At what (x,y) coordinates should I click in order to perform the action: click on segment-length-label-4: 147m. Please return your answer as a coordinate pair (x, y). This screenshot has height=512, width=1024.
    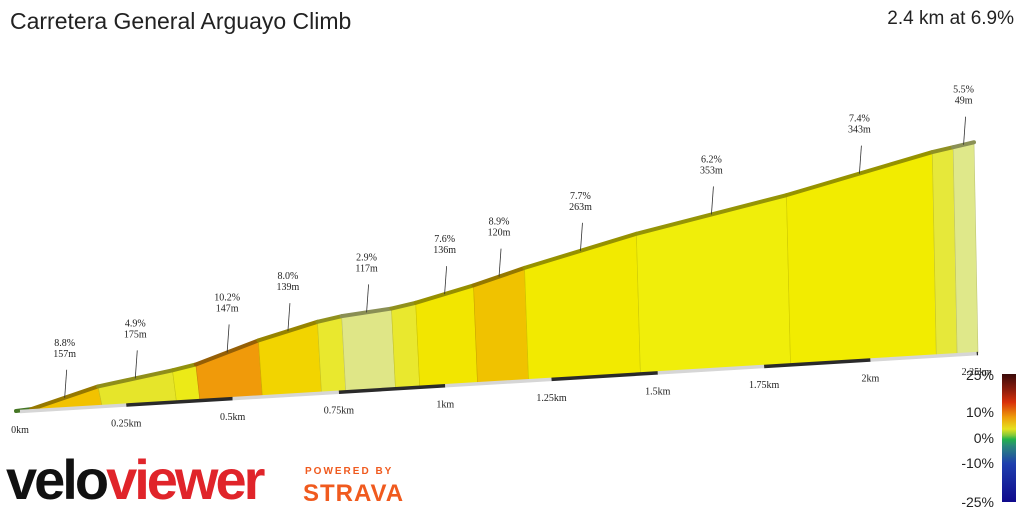
    Looking at the image, I should click on (227, 308).